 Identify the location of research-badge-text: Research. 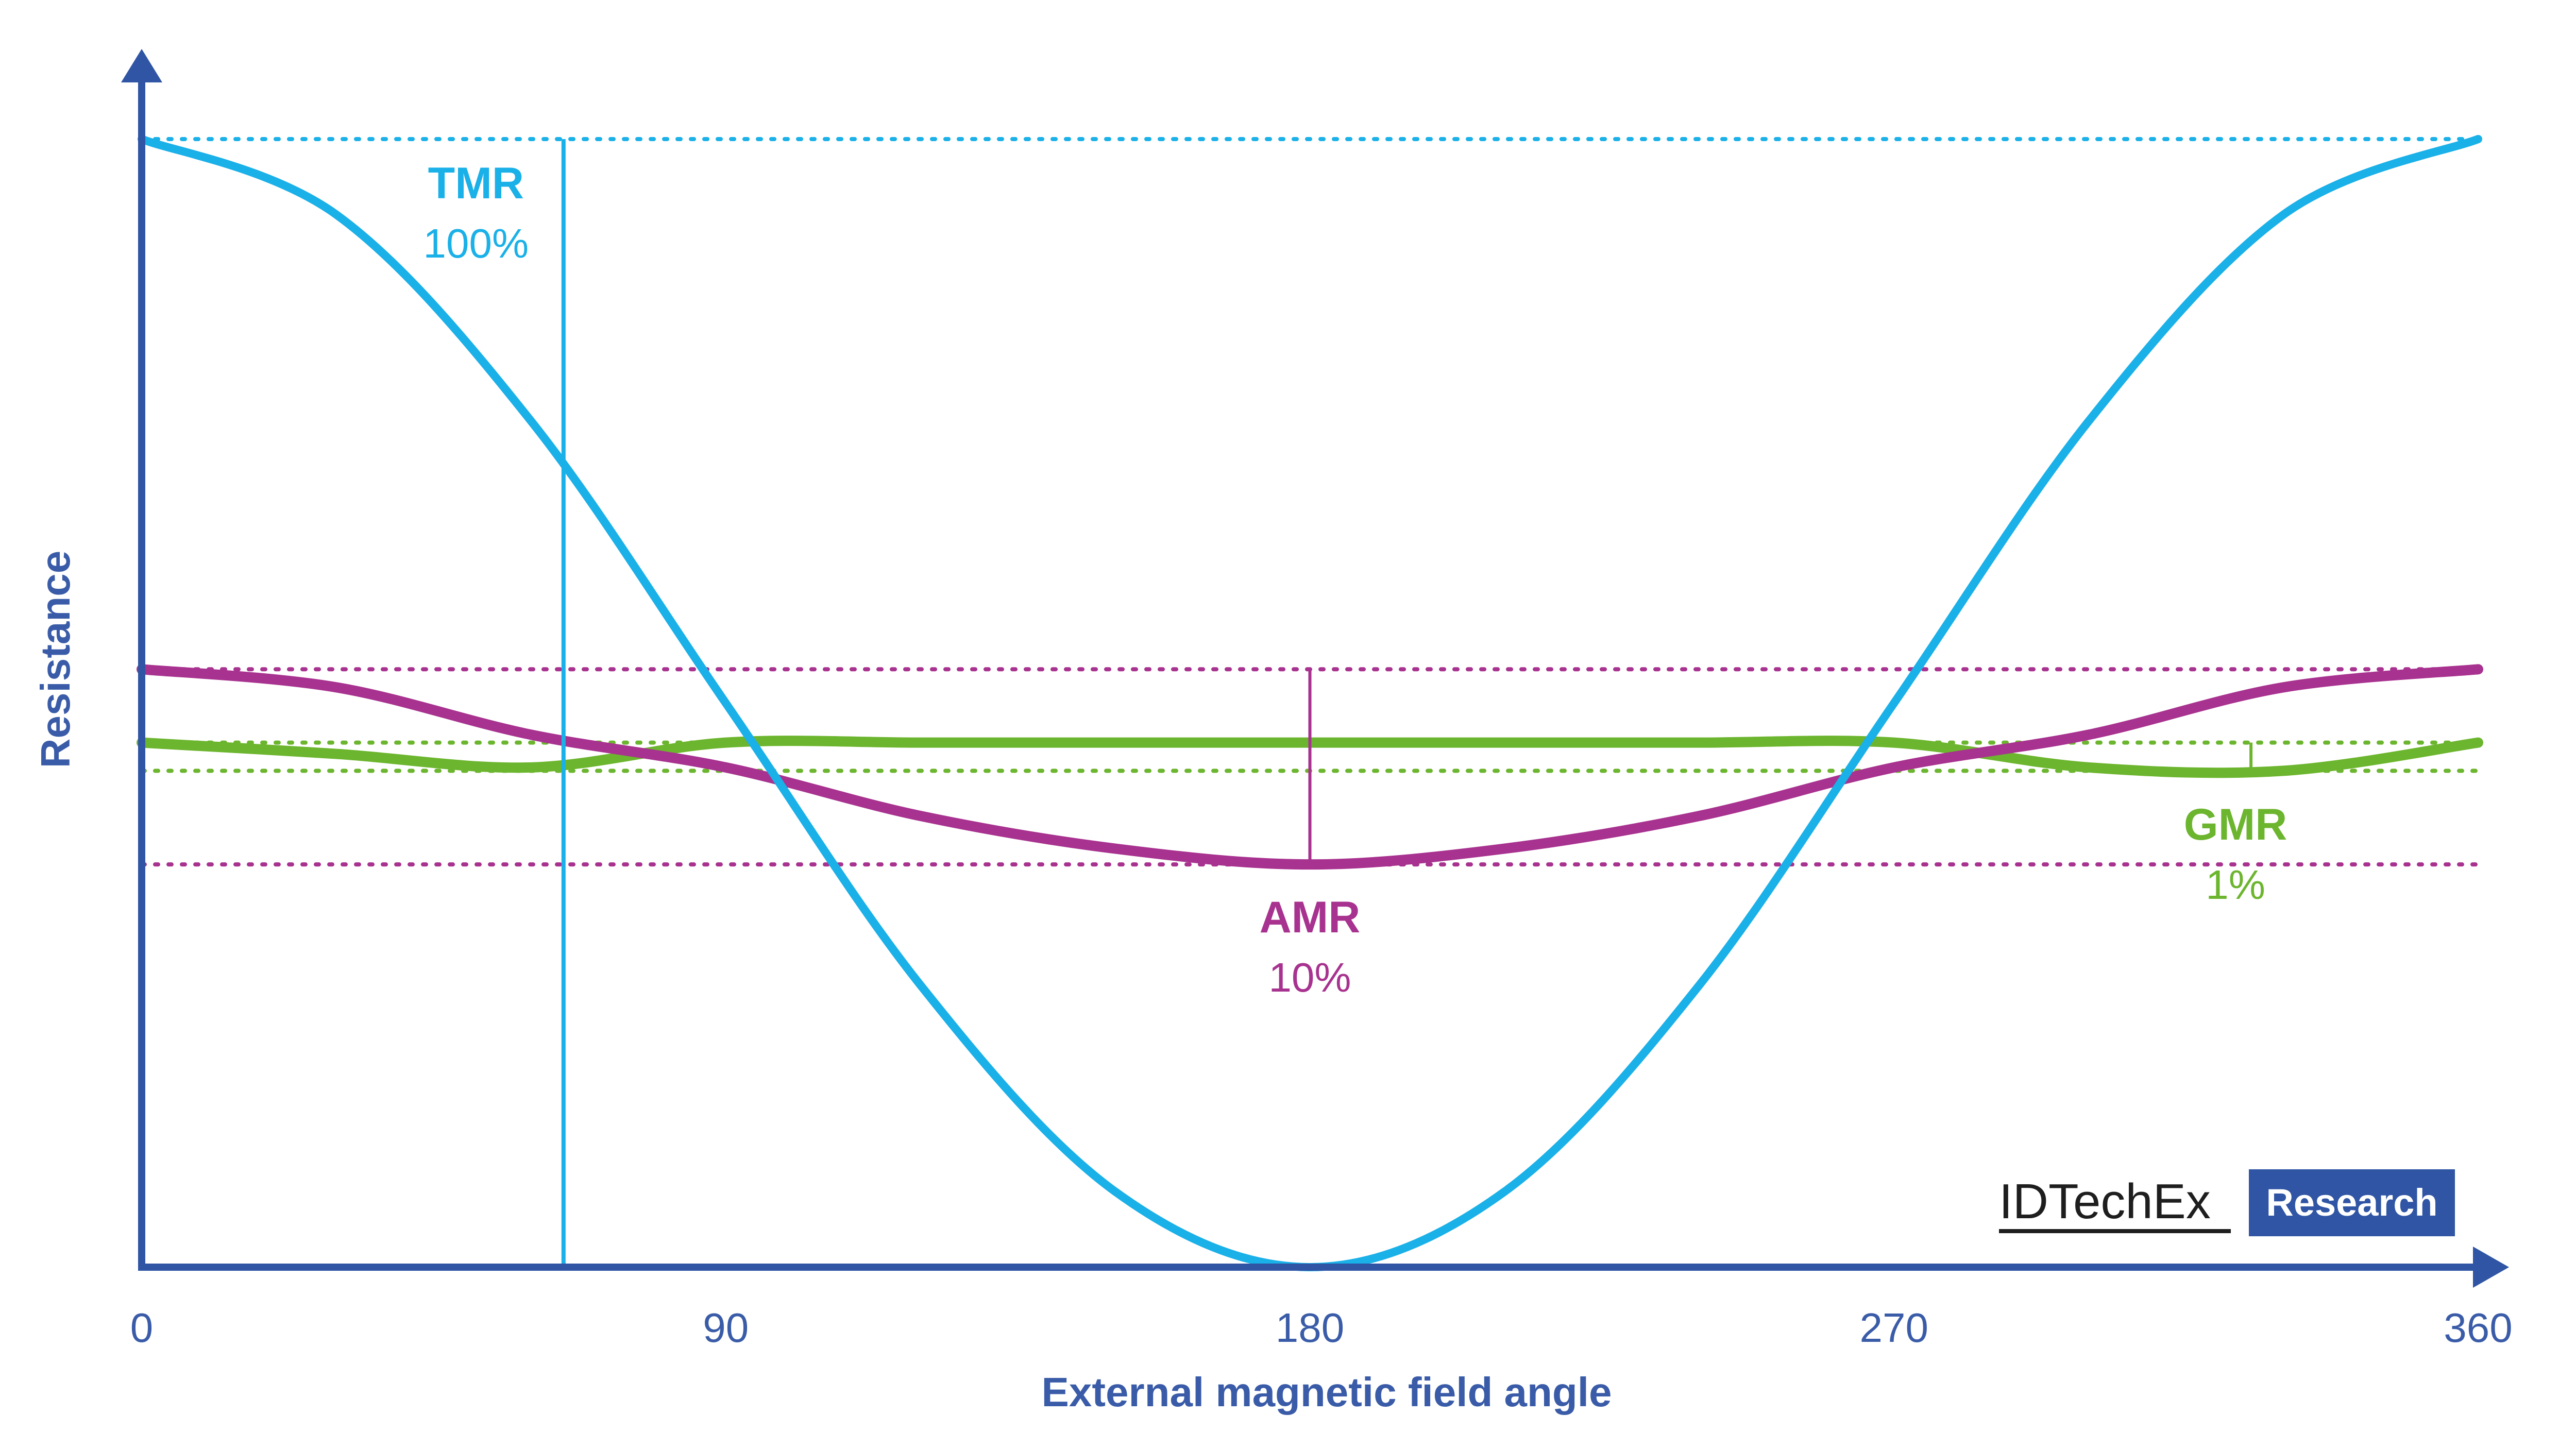
(2351, 1202).